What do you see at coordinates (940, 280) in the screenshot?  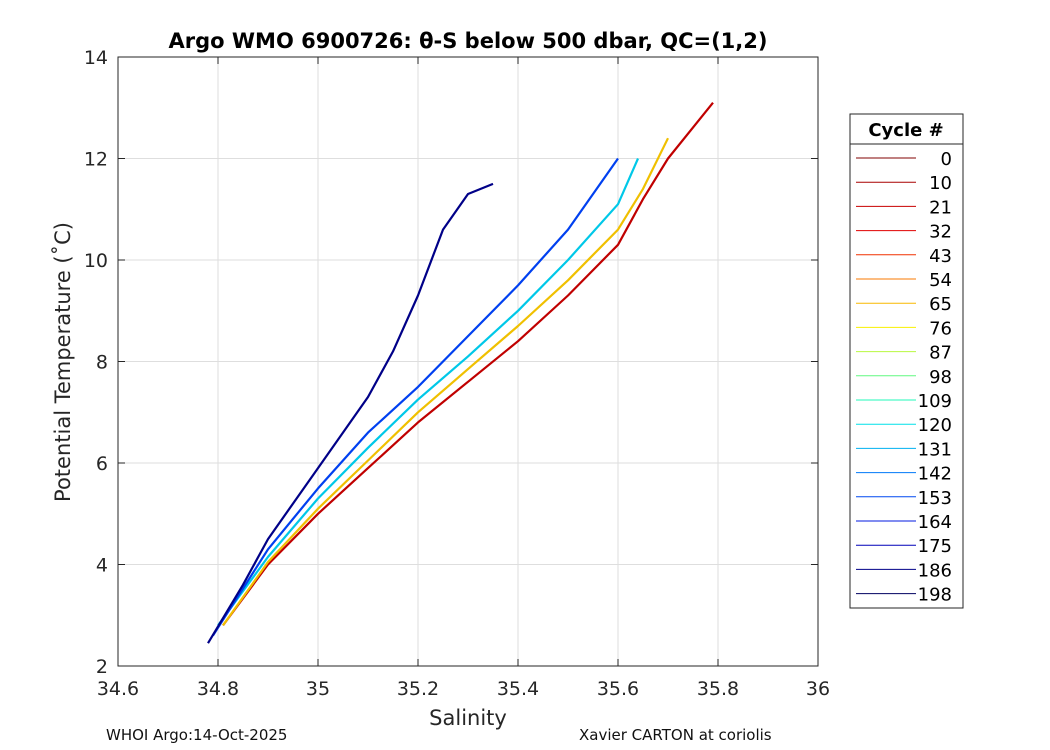 I see `legend-entry-label: 54` at bounding box center [940, 280].